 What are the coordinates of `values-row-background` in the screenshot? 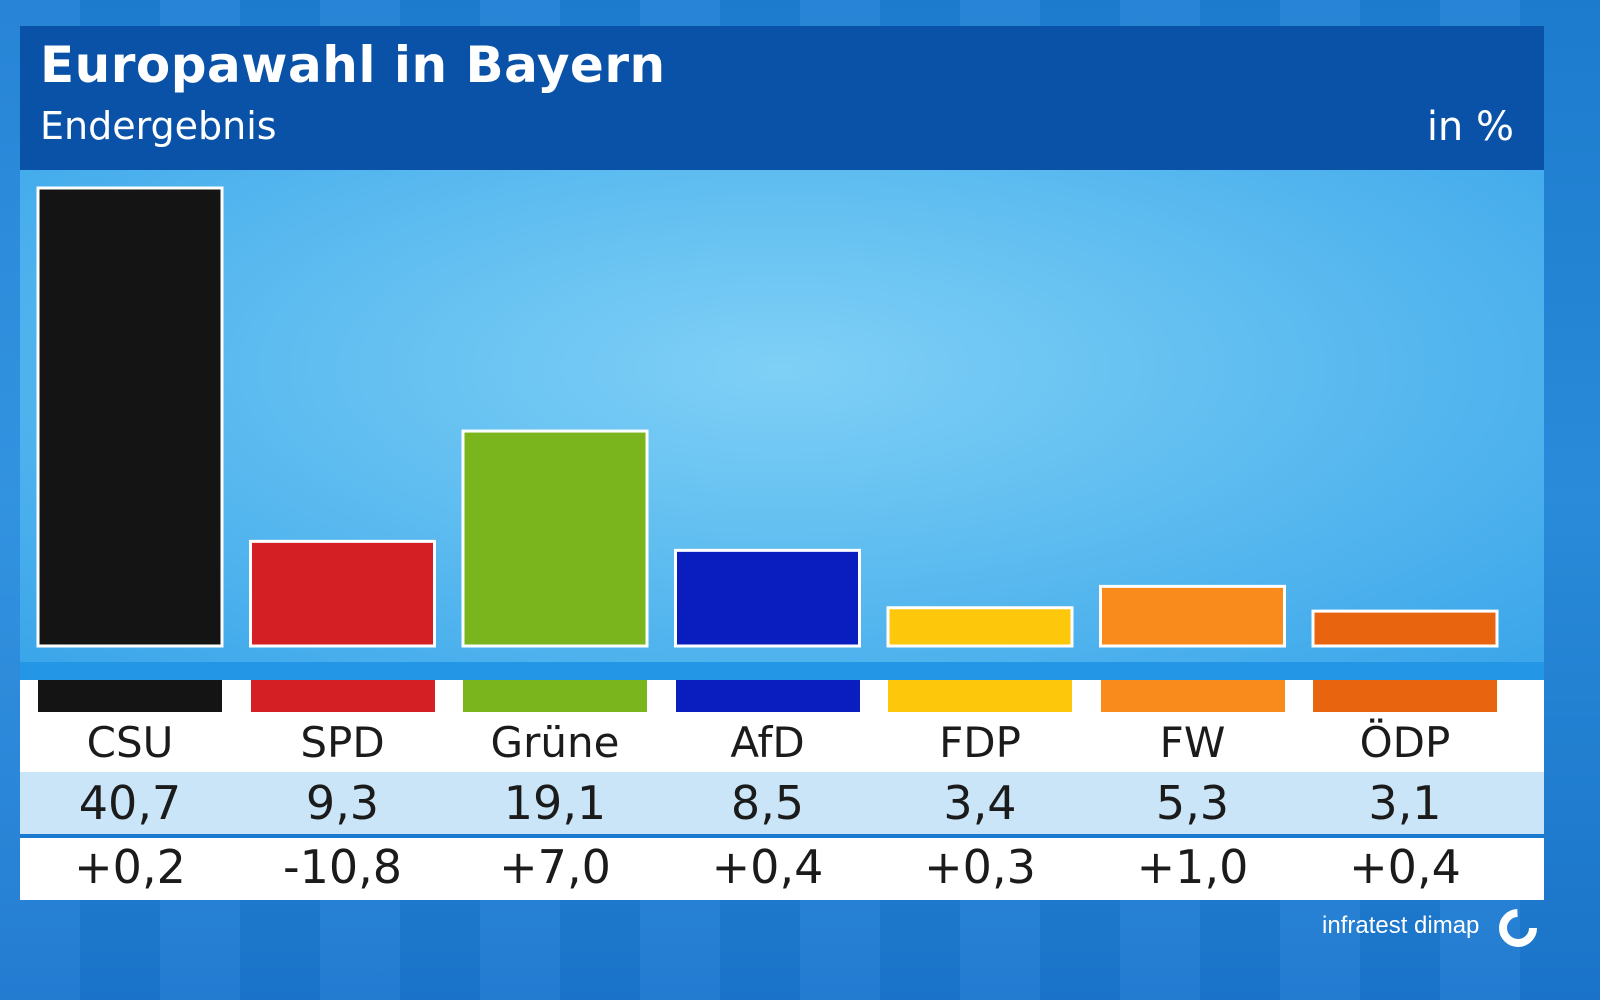 It's located at (782, 803).